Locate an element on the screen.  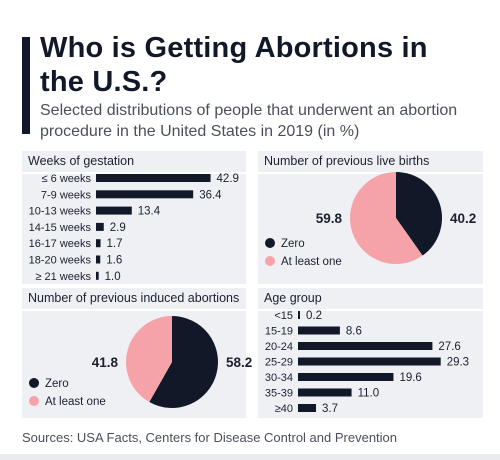
bar-value-label: 36.4 is located at coordinates (210, 195).